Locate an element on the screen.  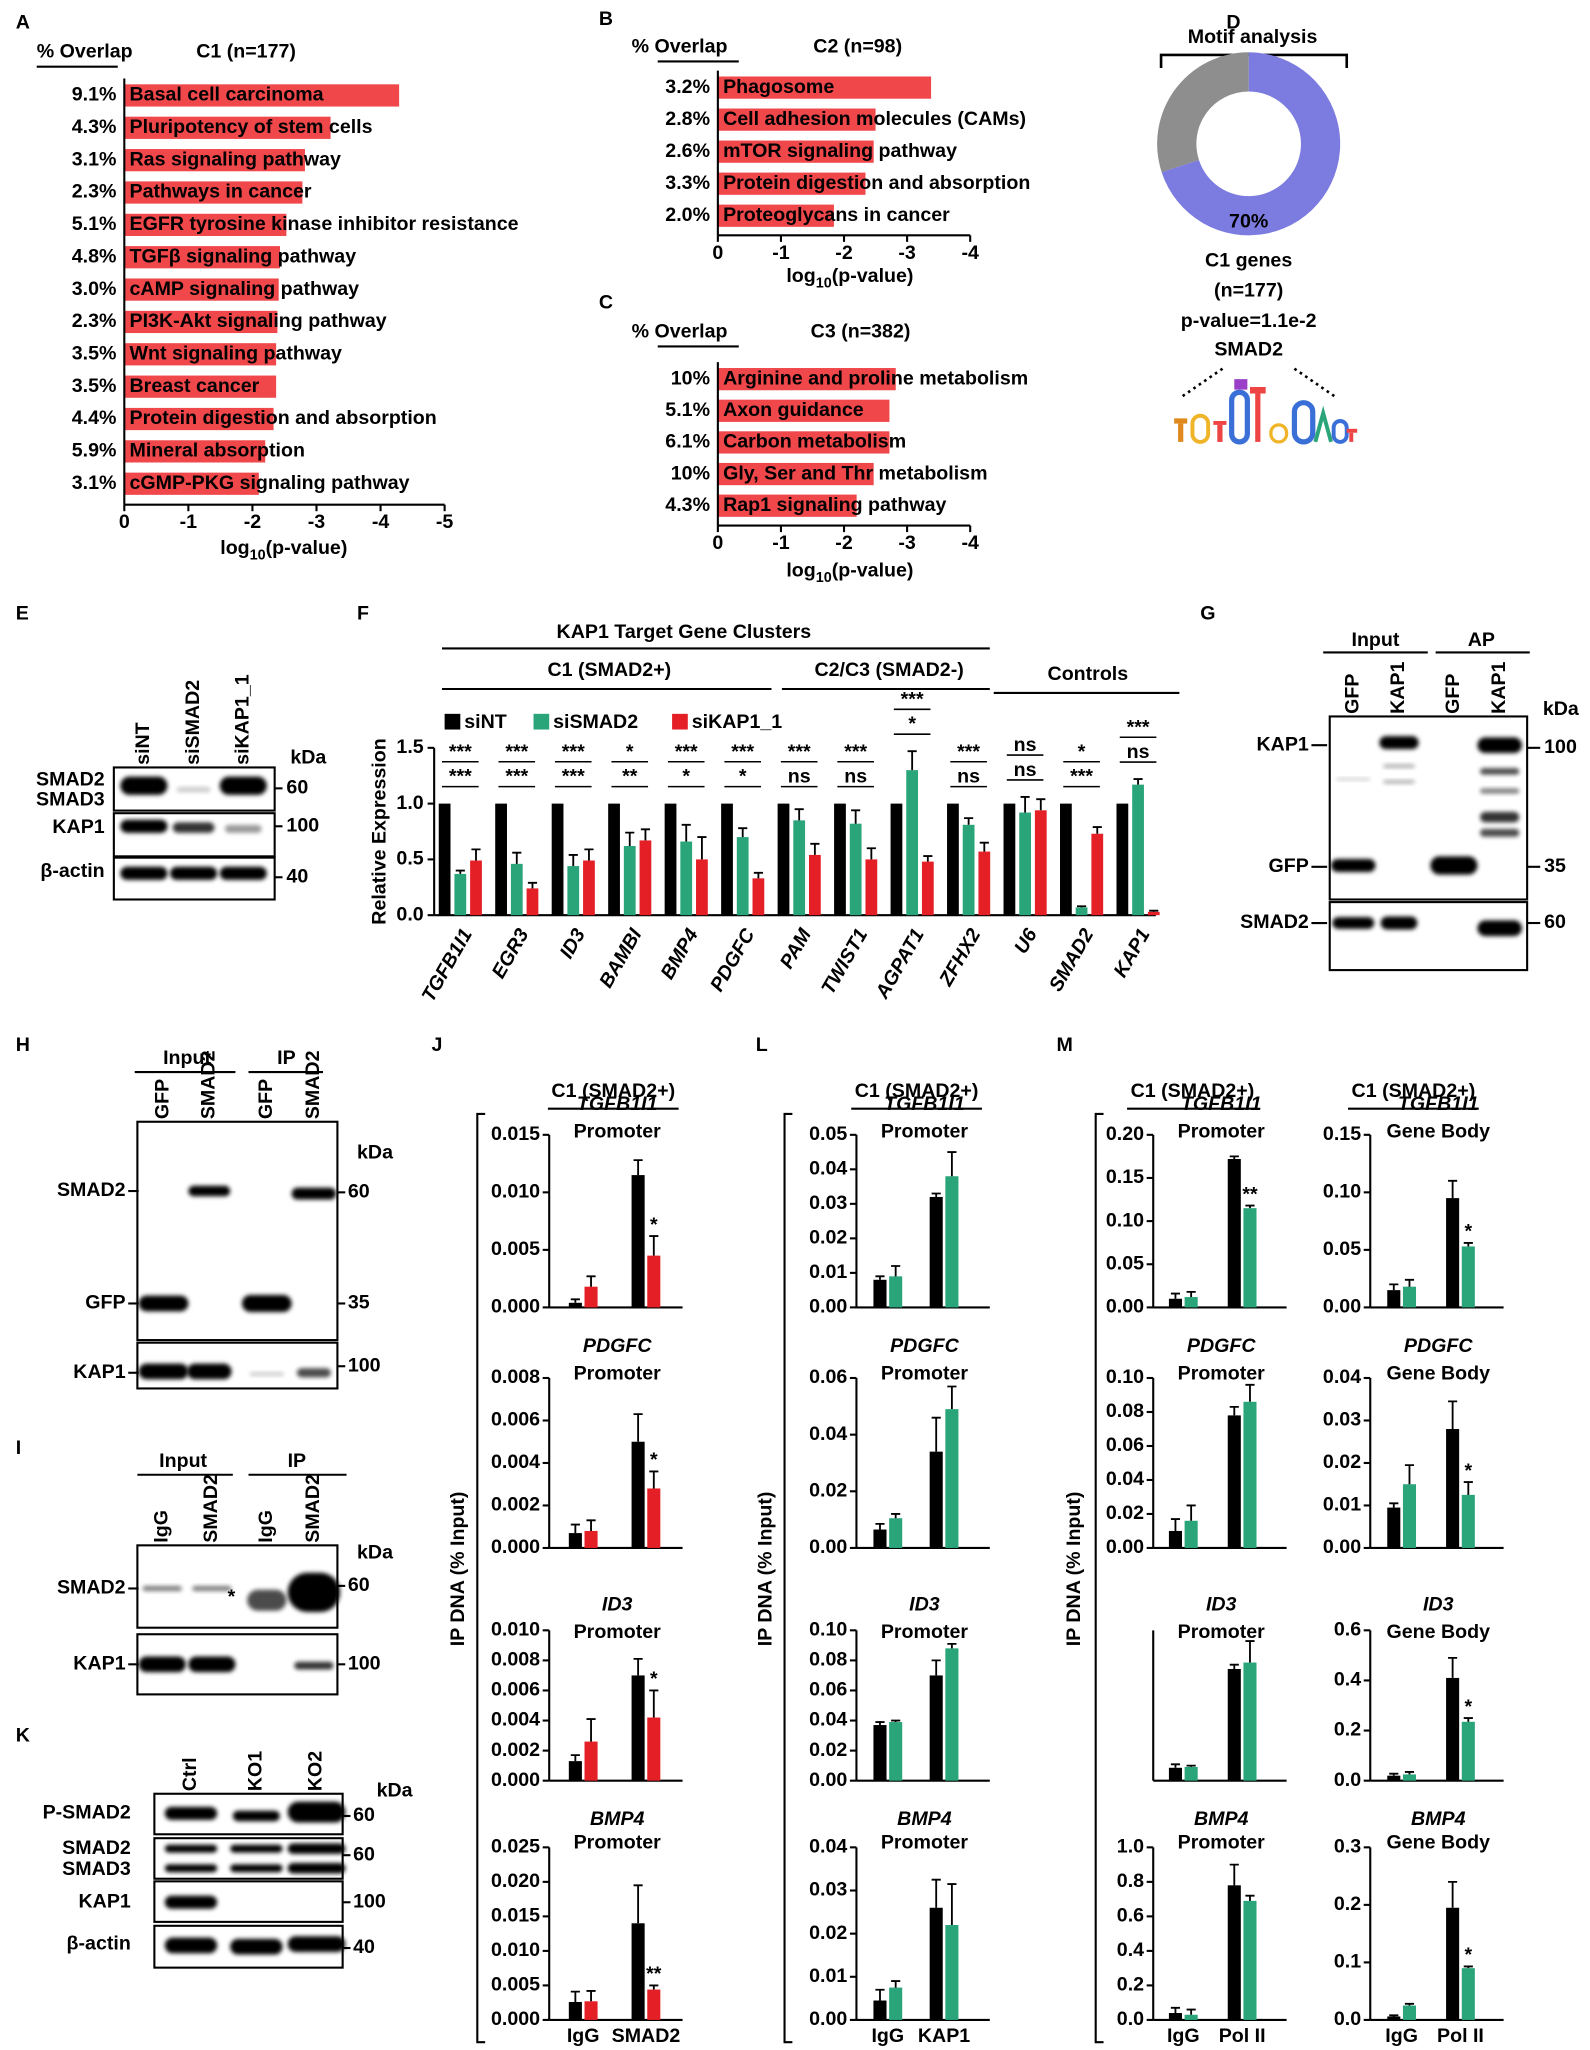
x-tick-label: PDGFC is located at coordinates (733, 959).